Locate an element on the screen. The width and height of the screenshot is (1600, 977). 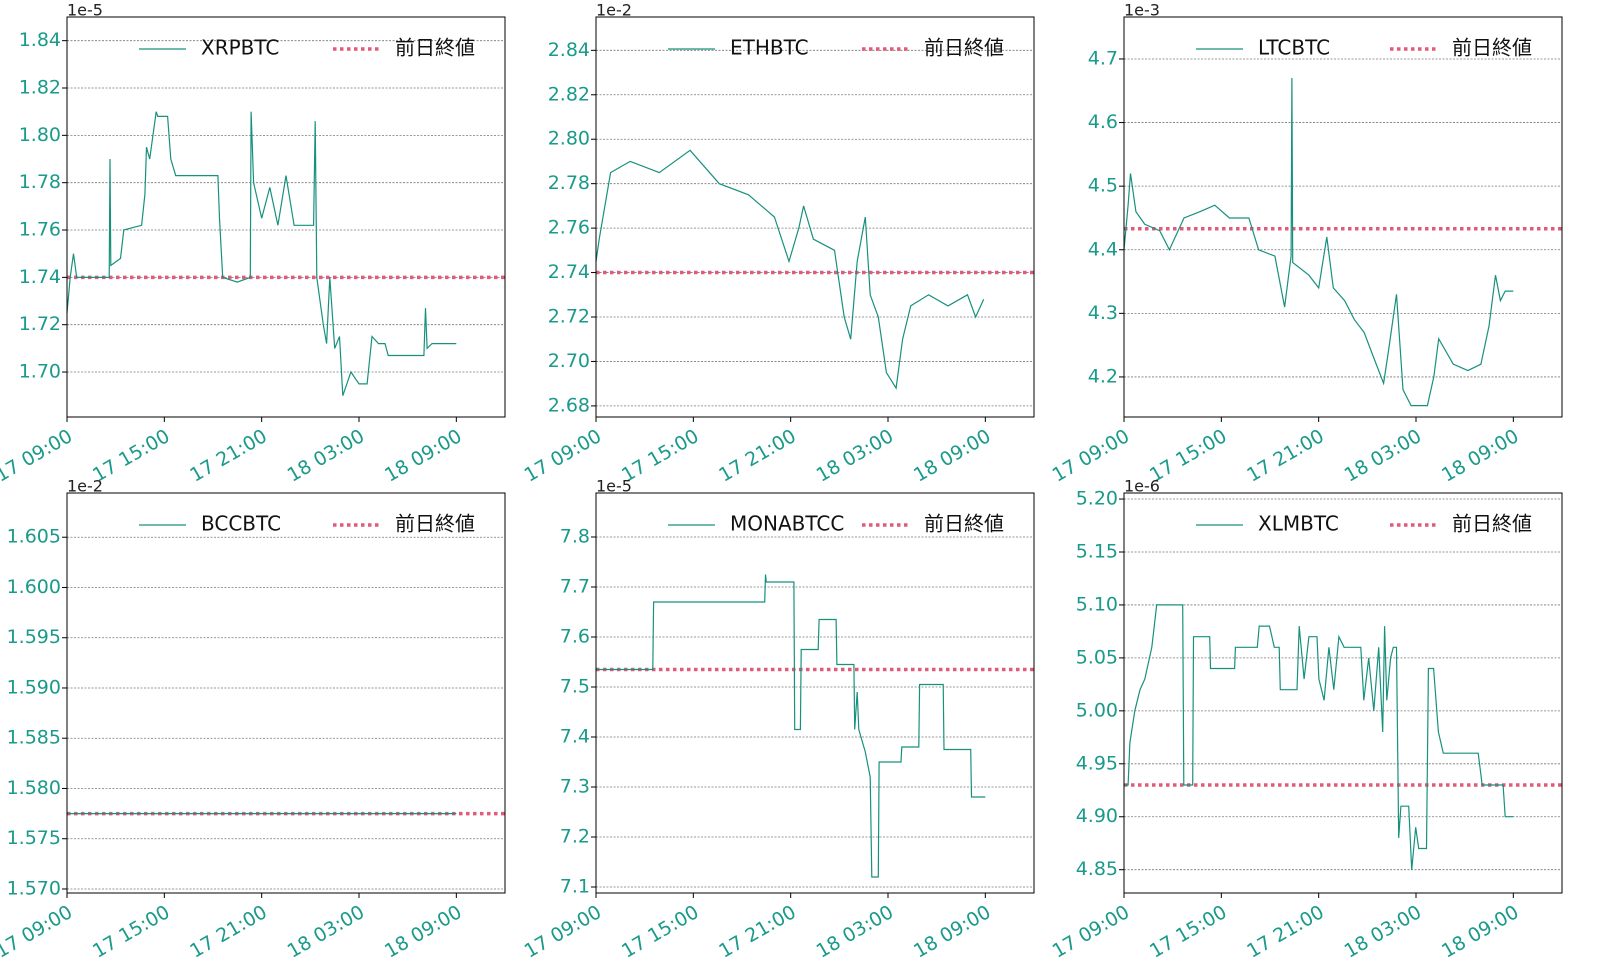
legend-label: MONABTCC is located at coordinates (787, 524).